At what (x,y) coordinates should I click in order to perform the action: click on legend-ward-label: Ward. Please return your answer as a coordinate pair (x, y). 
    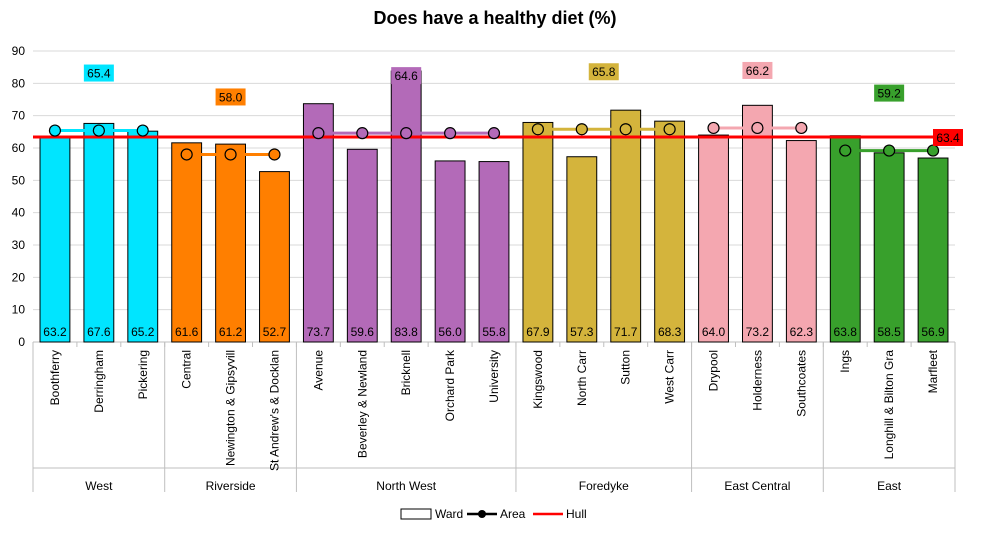
    Looking at the image, I should click on (449, 514).